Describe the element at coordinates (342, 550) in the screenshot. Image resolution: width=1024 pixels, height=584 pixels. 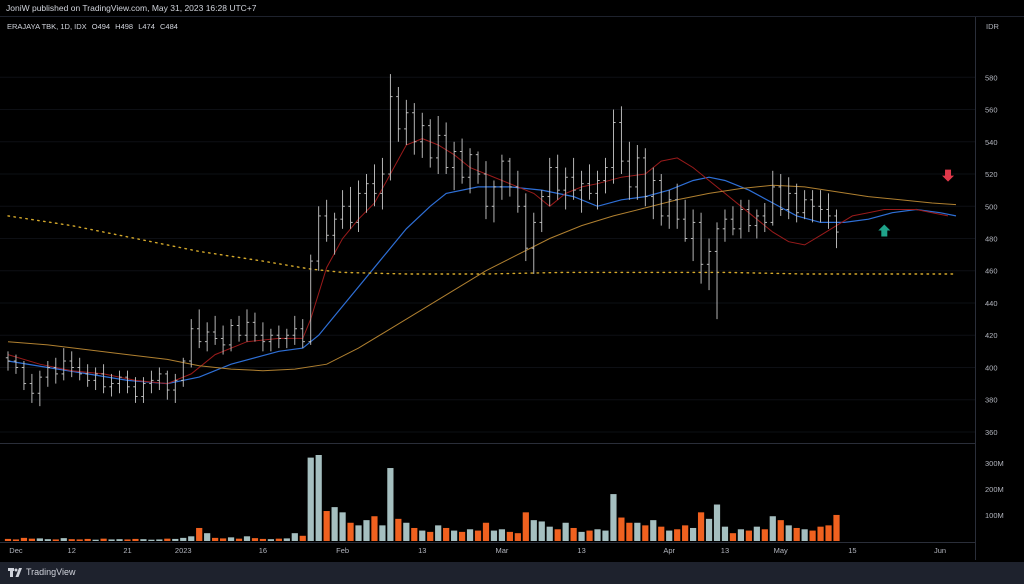
I see `x-tick-label: Feb` at that location.